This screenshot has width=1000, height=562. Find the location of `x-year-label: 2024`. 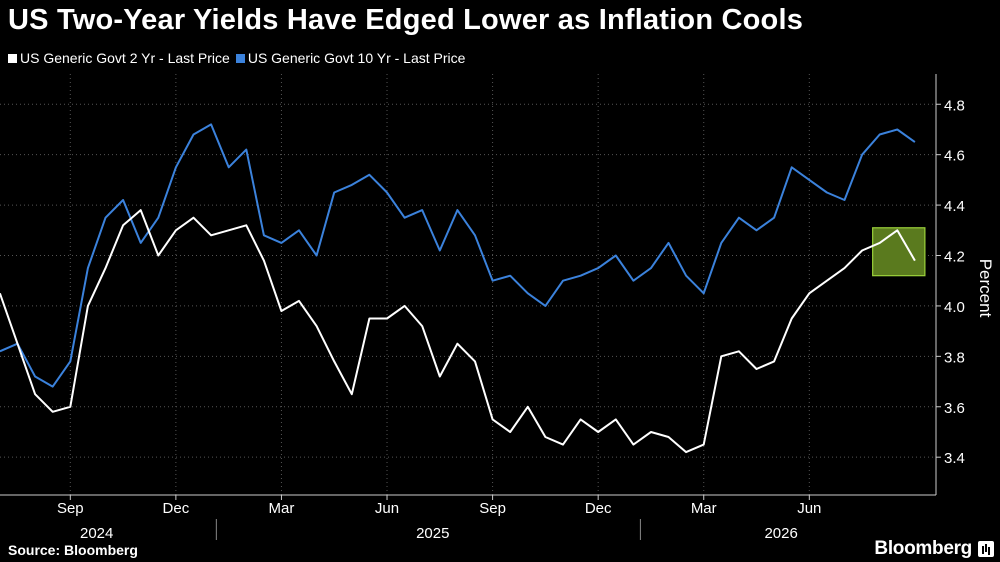

x-year-label: 2024 is located at coordinates (96, 533).